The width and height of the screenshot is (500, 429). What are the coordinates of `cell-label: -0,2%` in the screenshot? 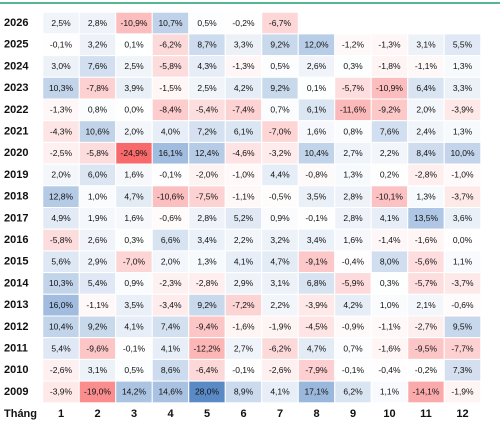 It's located at (426, 370).